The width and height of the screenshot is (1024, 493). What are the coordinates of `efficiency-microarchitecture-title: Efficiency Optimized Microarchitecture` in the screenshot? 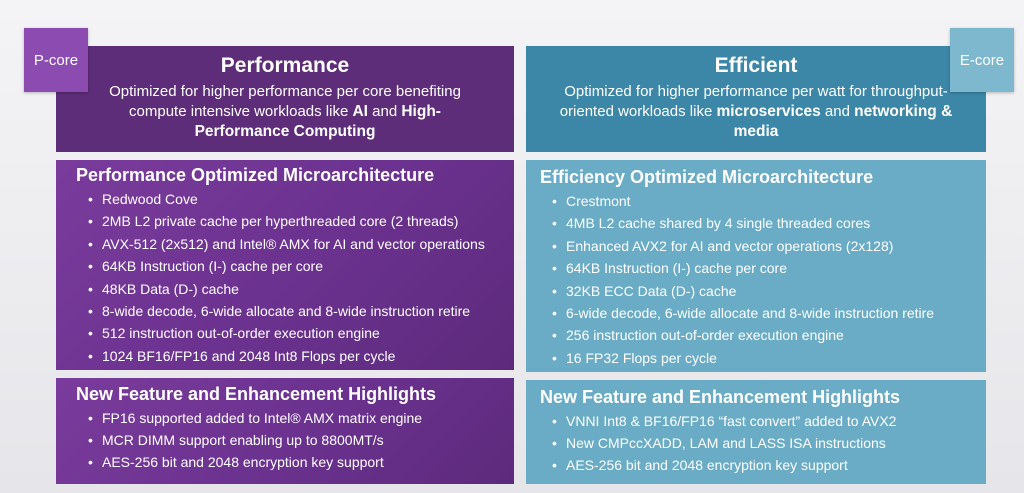 It's located at (707, 177).